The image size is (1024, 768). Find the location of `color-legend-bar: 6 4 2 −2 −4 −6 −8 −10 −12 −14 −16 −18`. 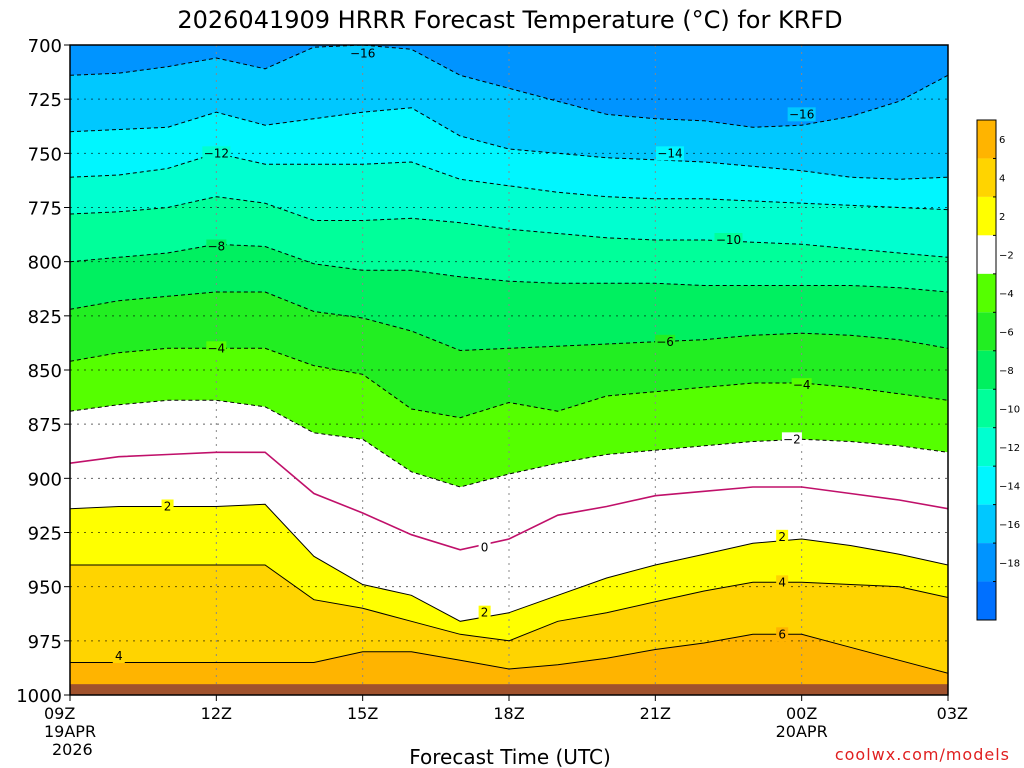

color-legend-bar: 6 4 2 −2 −4 −6 −8 −10 −12 −14 −16 −18 is located at coordinates (998, 370).